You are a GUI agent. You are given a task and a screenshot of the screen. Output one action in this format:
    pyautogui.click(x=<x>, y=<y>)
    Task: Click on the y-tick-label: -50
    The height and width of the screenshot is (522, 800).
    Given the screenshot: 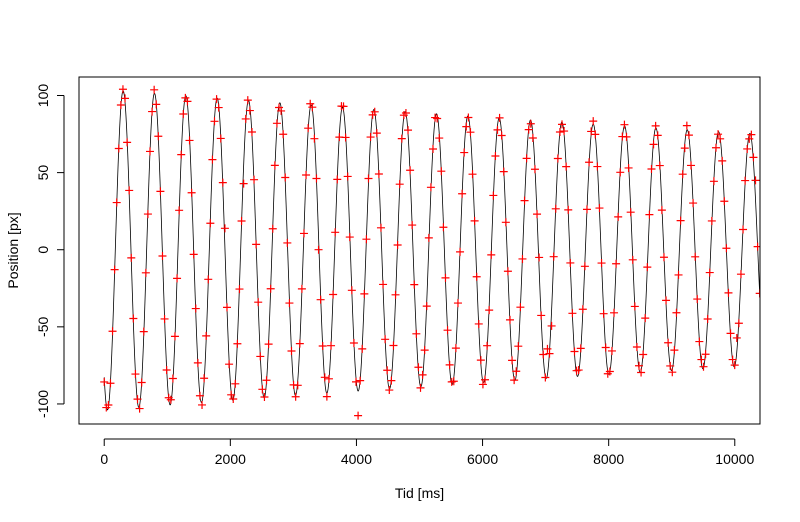 What is the action you would take?
    pyautogui.click(x=43, y=327)
    